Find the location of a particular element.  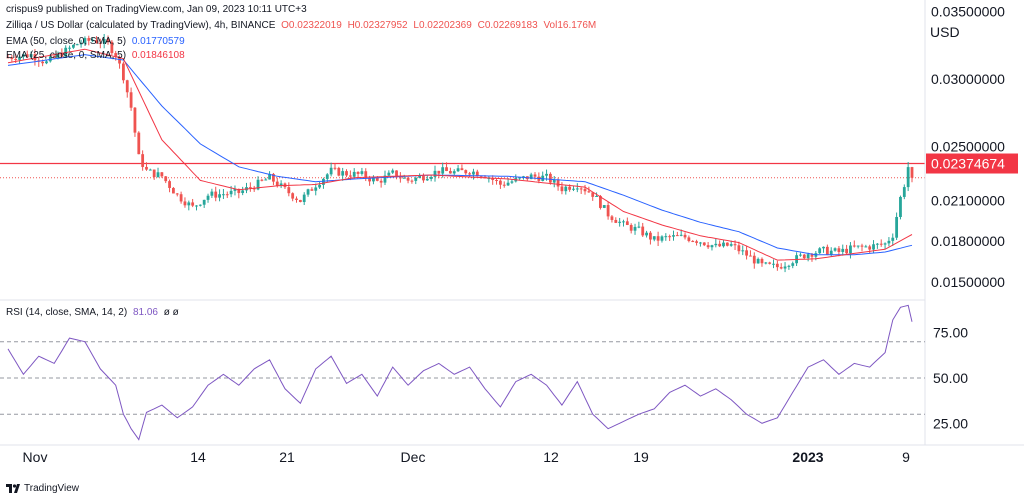

rsi-tick-label: 50.00 is located at coordinates (950, 378).